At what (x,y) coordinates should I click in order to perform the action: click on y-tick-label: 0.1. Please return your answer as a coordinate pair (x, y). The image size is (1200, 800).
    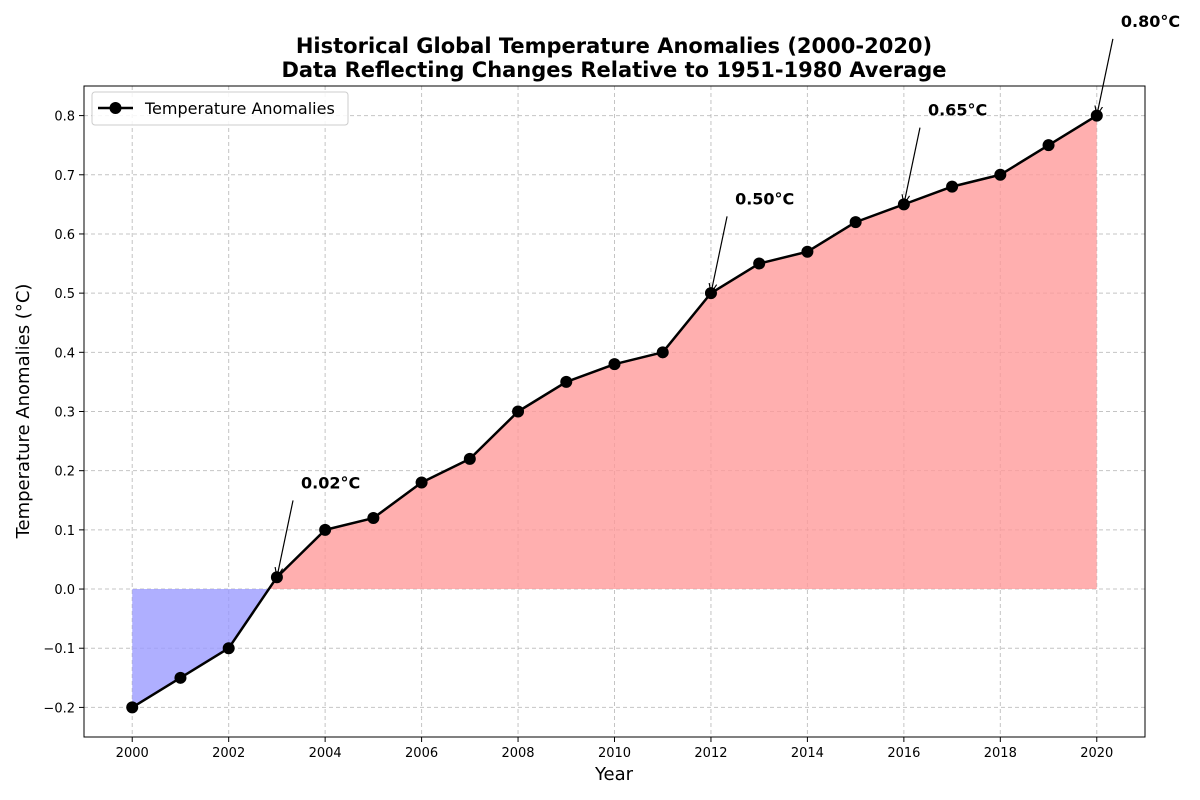
    Looking at the image, I should click on (64, 531).